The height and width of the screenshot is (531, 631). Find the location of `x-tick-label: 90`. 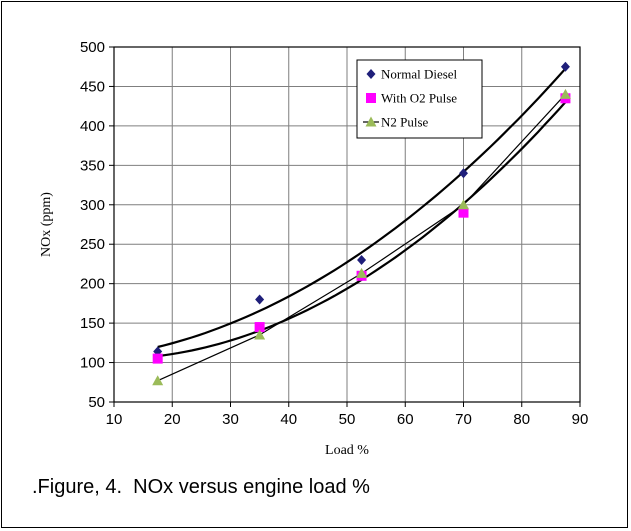

x-tick-label: 90 is located at coordinates (580, 419).